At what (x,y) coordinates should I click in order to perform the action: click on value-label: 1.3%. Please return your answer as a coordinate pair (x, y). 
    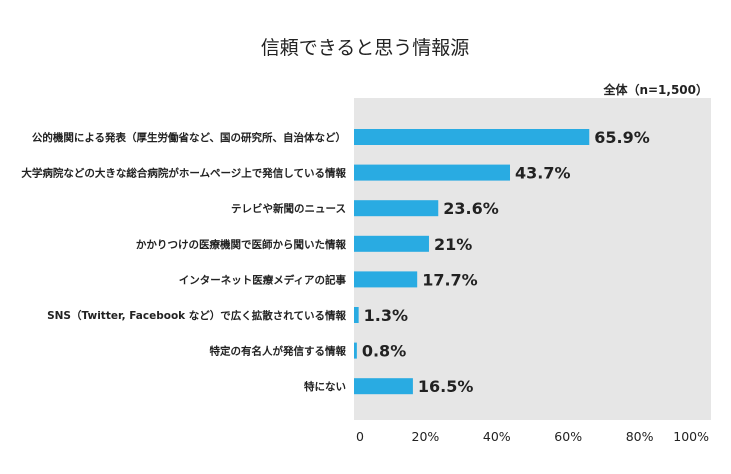
    Looking at the image, I should click on (386, 315).